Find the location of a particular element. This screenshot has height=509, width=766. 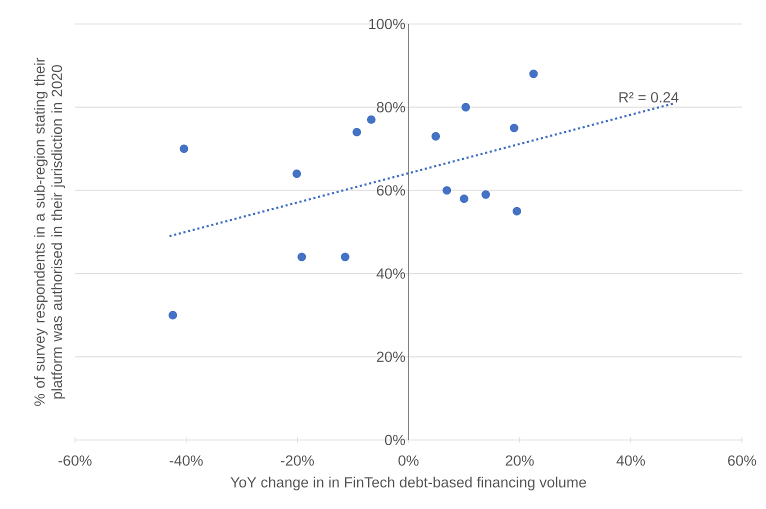

y-tick-label: 40% is located at coordinates (391, 273).